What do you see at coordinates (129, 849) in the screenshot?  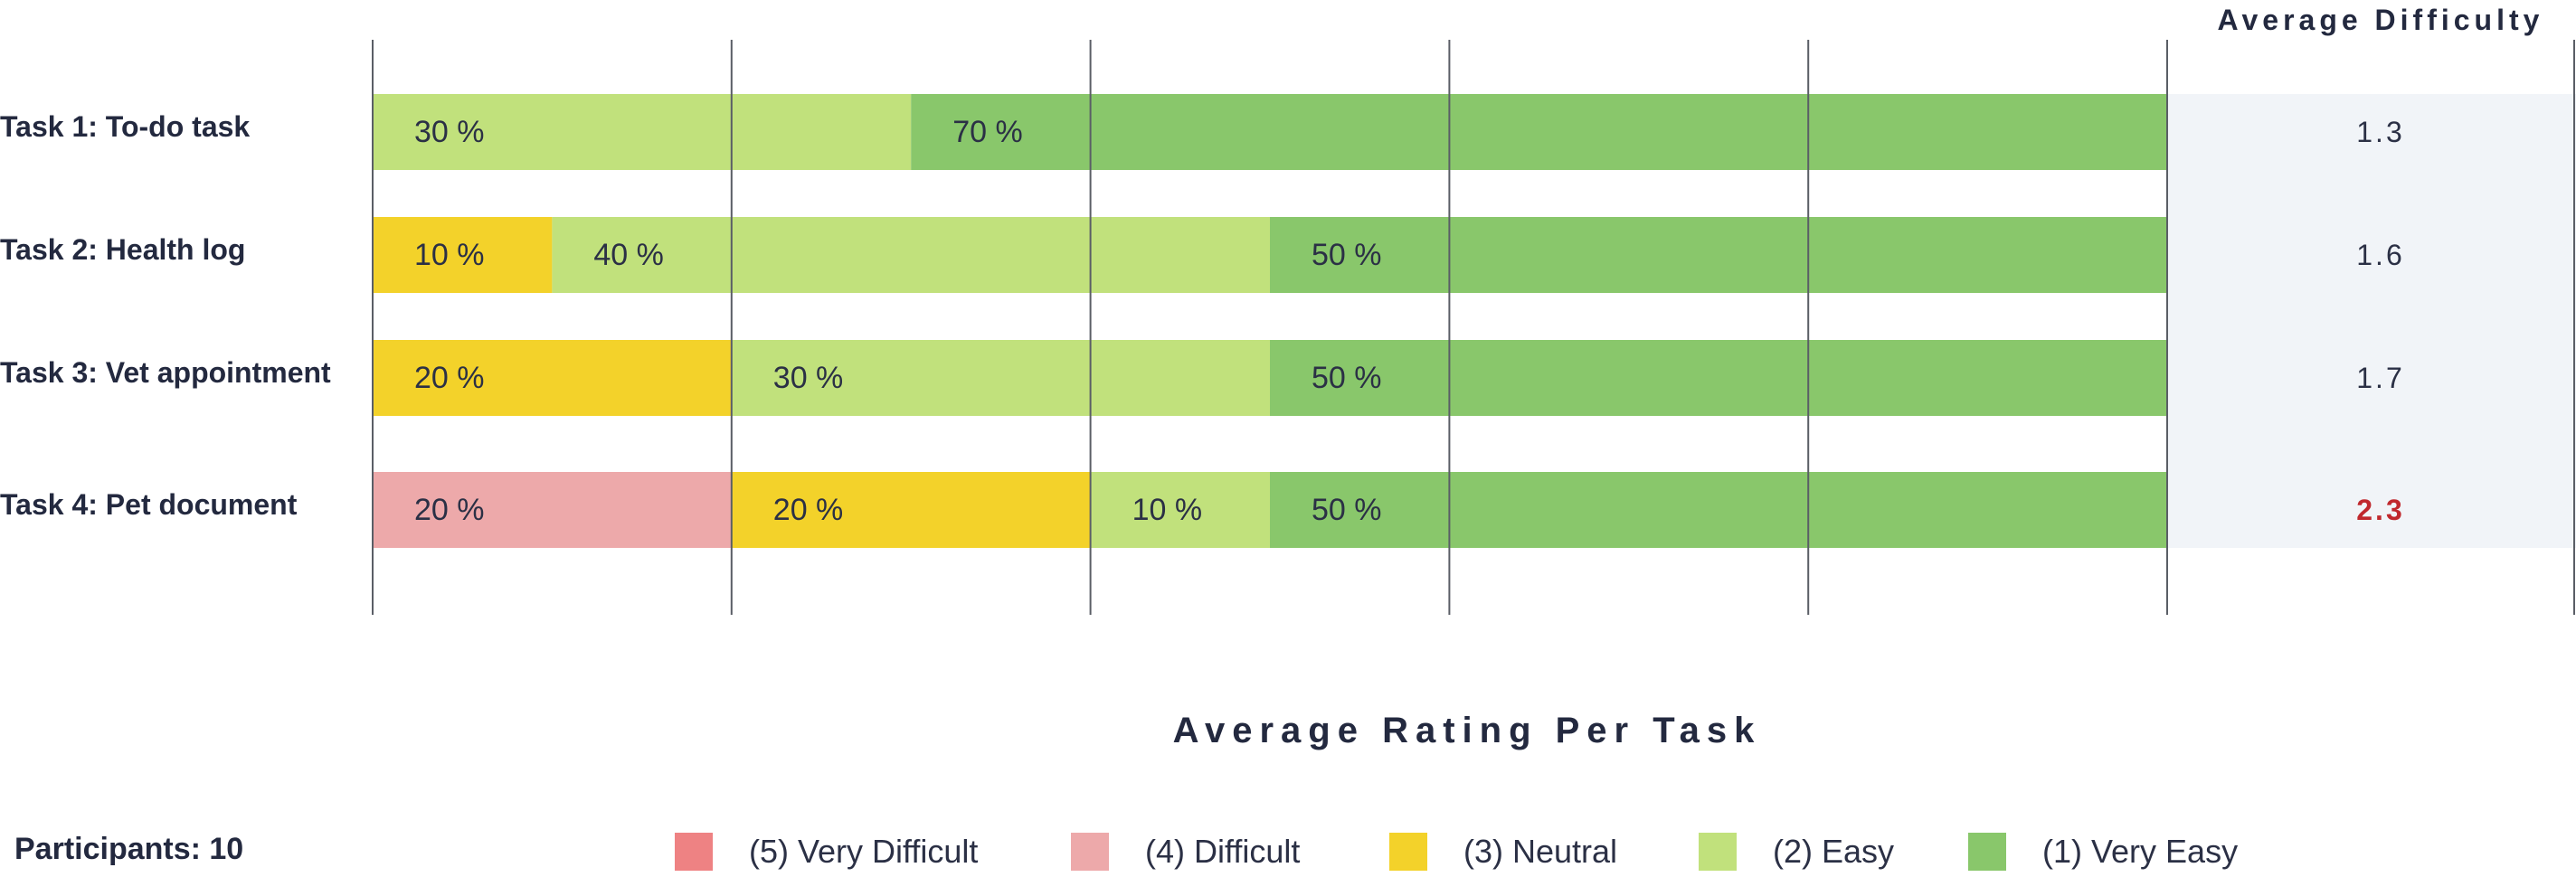 I see `participants-count: Participants: 10` at bounding box center [129, 849].